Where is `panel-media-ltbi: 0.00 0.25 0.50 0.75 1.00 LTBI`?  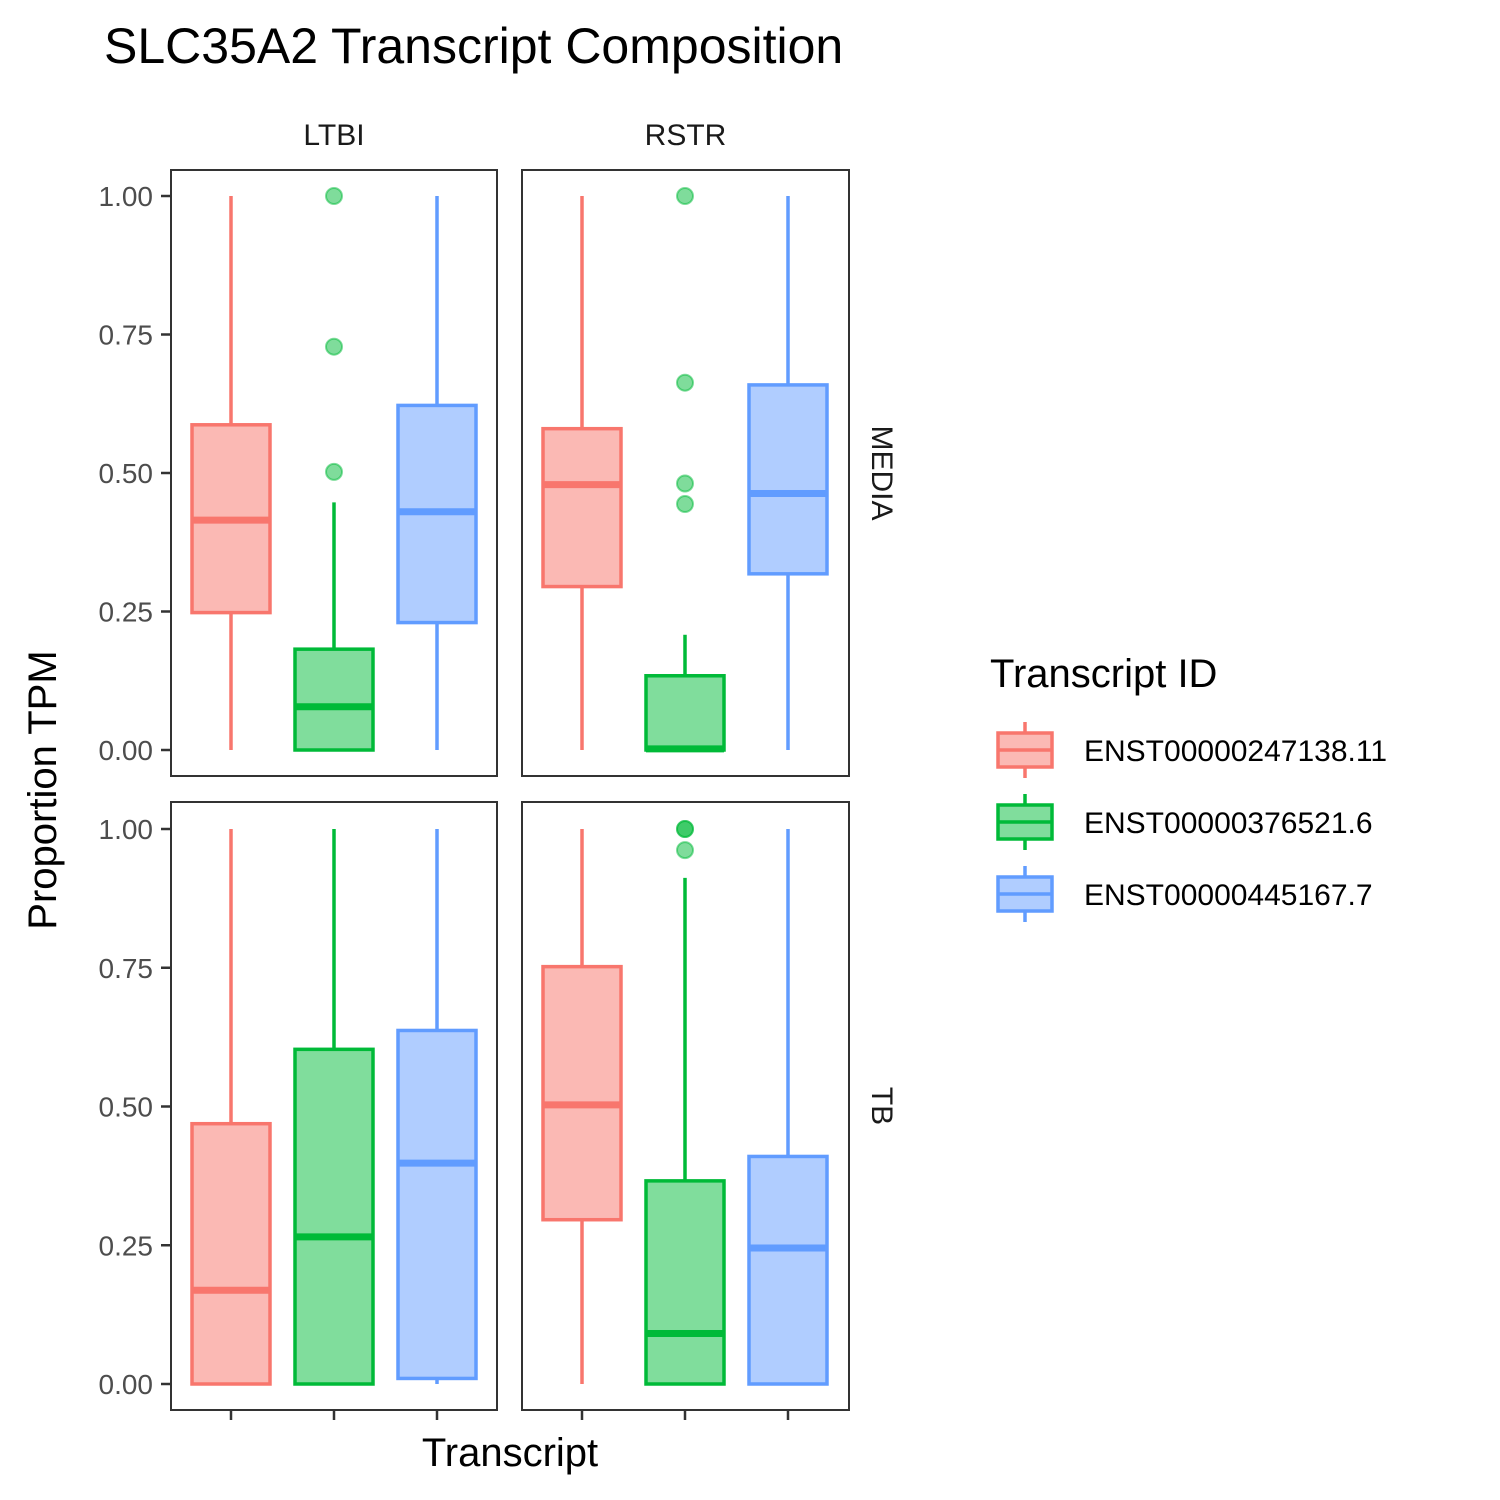
panel-media-ltbi: 0.00 0.25 0.50 0.75 1.00 LTBI is located at coordinates (298, 448).